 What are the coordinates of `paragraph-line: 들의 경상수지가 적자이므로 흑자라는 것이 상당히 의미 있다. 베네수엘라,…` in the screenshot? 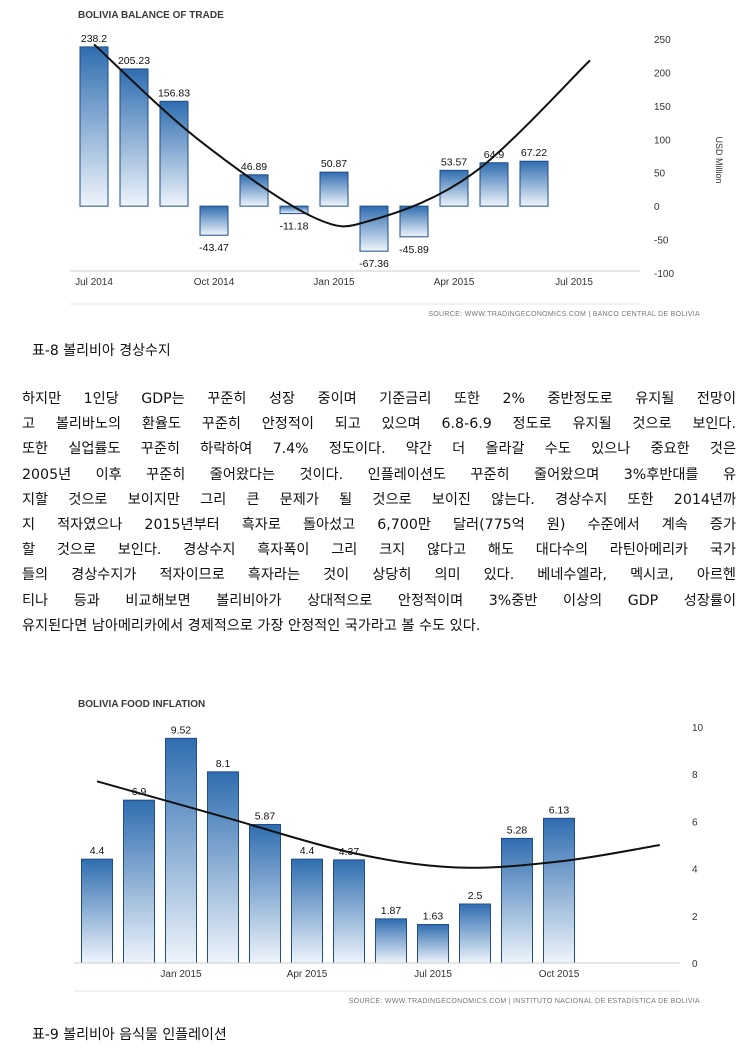 It's located at (379, 575).